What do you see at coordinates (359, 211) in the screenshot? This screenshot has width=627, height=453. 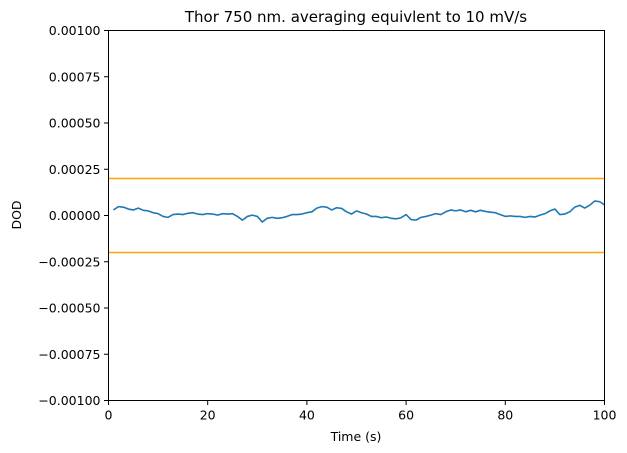 I see `dod-signal-line` at bounding box center [359, 211].